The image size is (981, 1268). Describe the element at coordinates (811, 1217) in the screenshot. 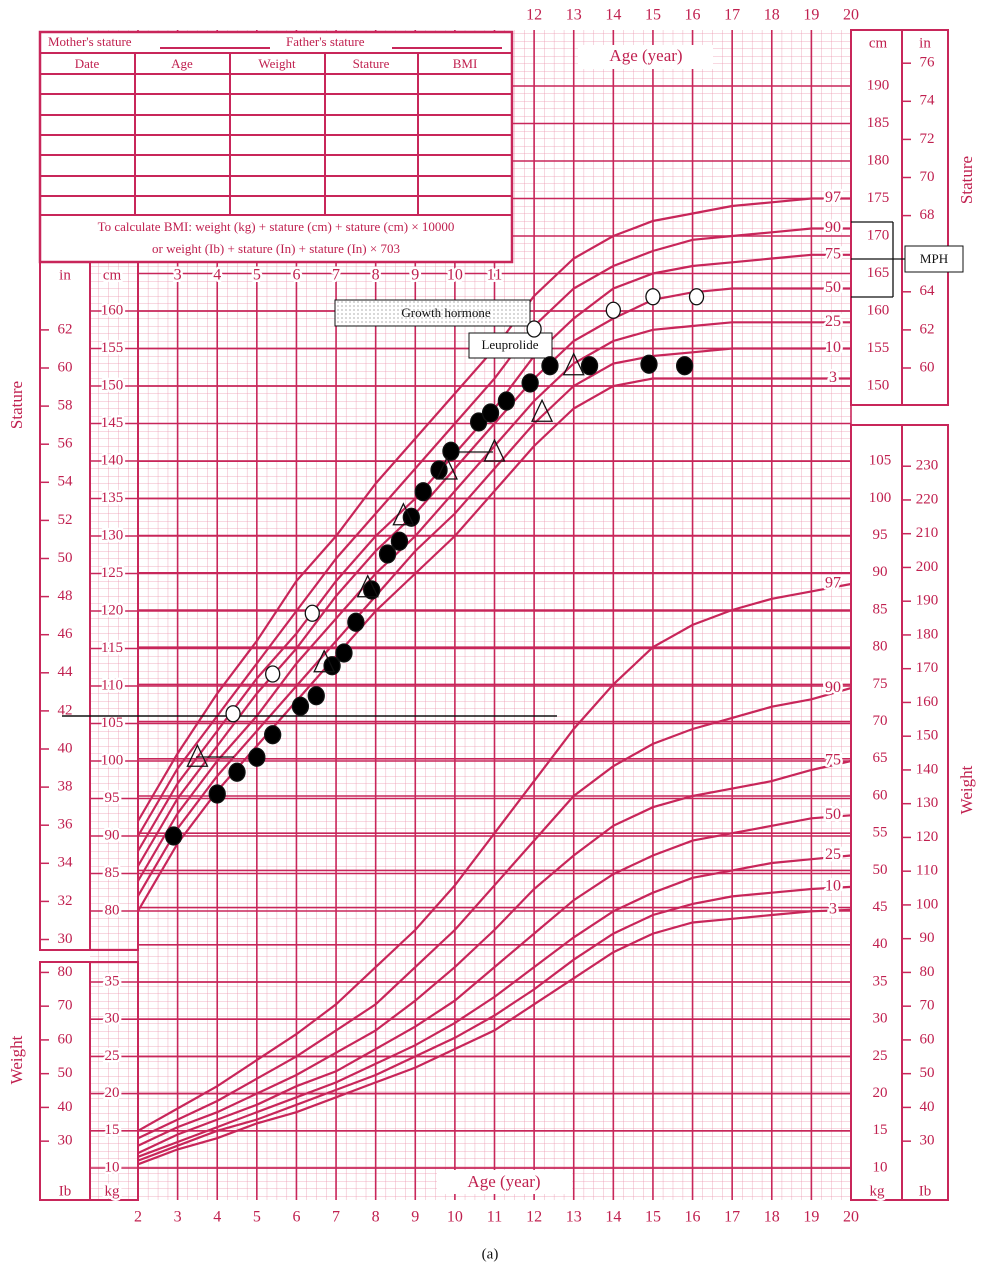

I see `x-tick-label: 19` at that location.